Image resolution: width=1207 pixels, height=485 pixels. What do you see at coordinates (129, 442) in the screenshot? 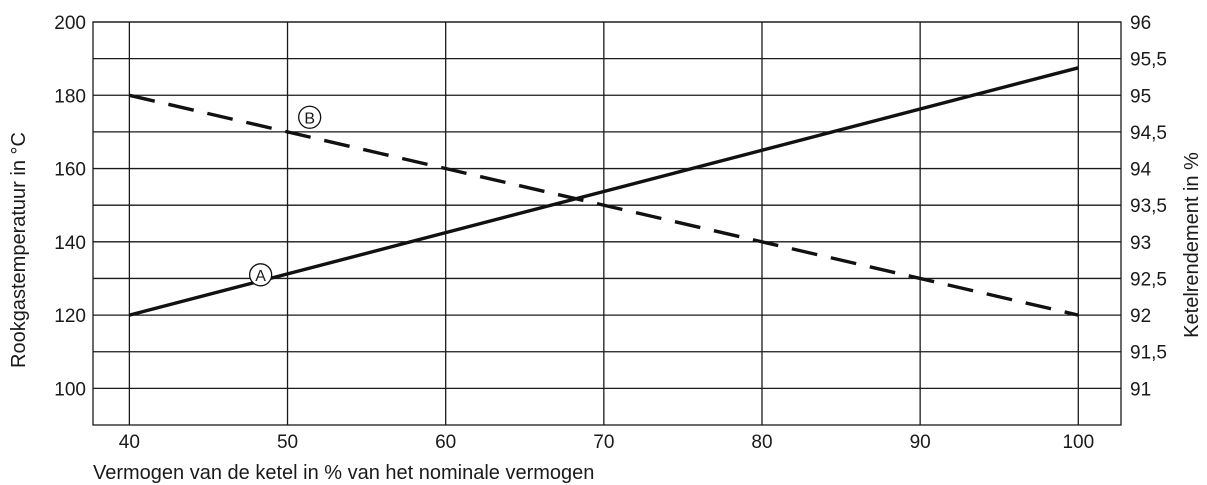
I see `x-tick-label: 40` at bounding box center [129, 442].